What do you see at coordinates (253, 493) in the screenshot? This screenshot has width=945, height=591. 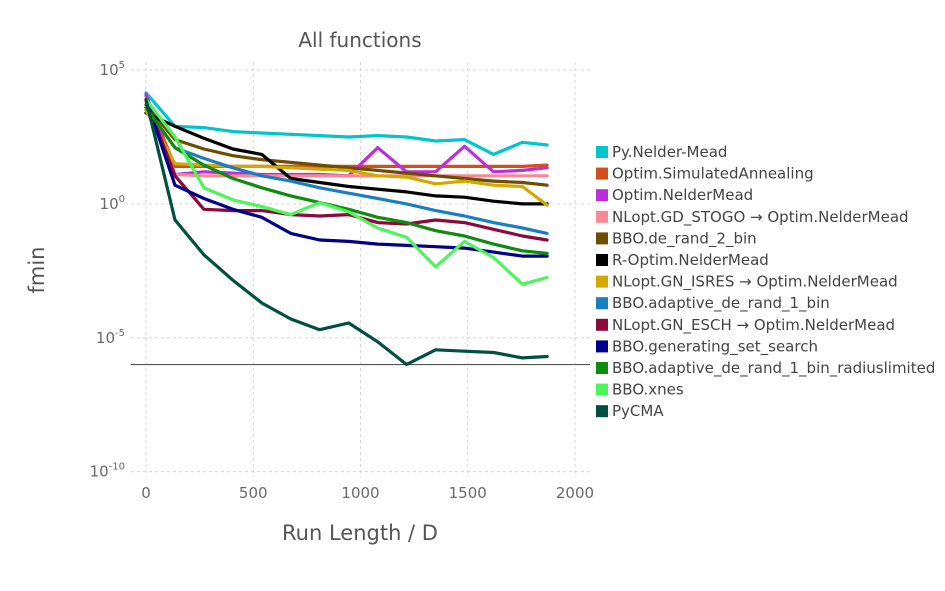 I see `x-tick-label: 500` at bounding box center [253, 493].